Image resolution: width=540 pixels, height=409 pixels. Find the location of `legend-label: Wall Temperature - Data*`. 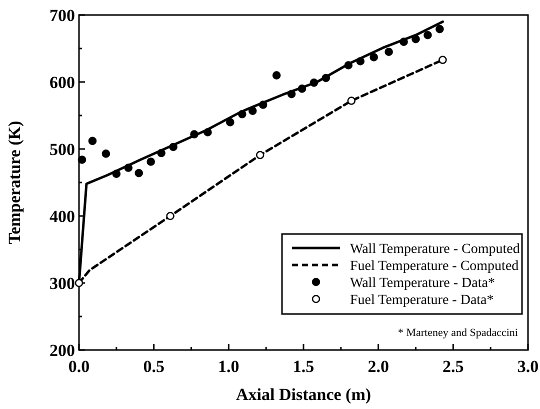

legend-label: Wall Temperature - Data* is located at coordinates (422, 283).